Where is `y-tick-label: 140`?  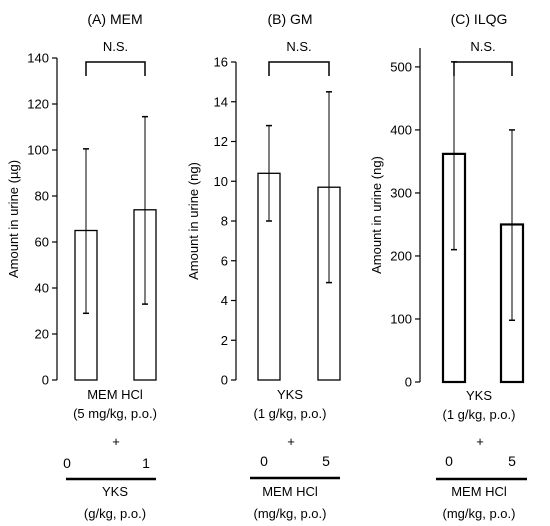 y-tick-label: 140 is located at coordinates (38, 58).